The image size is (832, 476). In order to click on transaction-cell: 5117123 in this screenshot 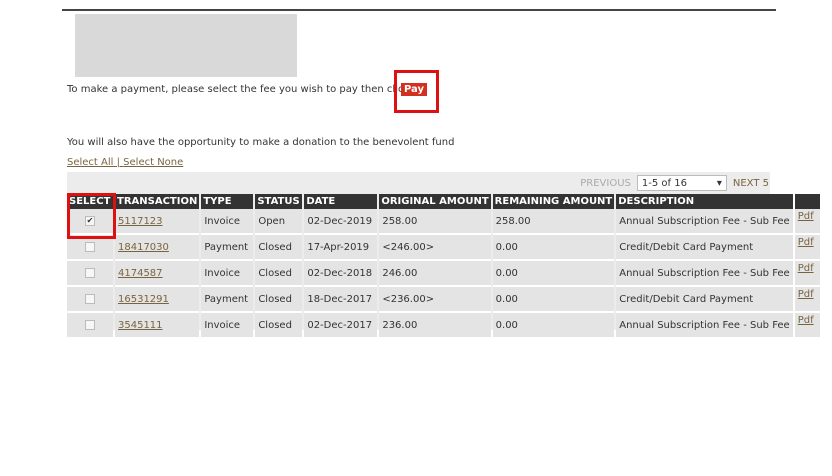, I will do `click(157, 222)`.